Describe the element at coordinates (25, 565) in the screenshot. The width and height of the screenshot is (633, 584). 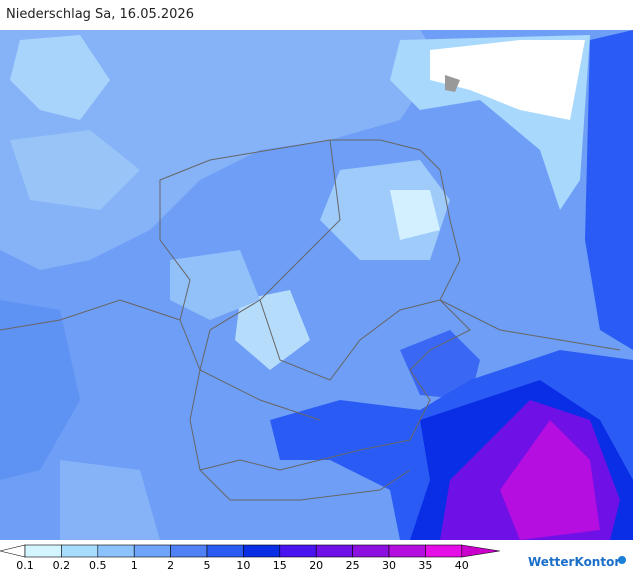
I see `legend-label: 0.1` at that location.